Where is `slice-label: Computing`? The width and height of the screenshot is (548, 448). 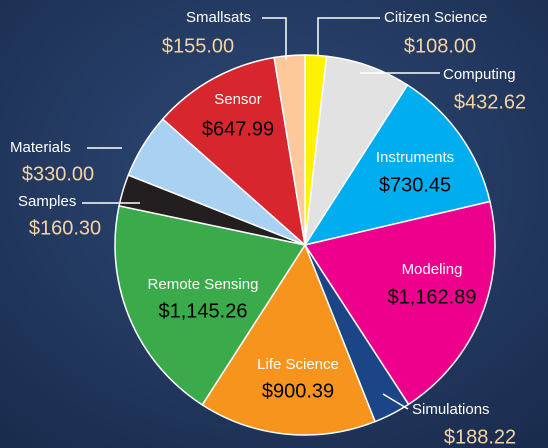
slice-label: Computing is located at coordinates (479, 74).